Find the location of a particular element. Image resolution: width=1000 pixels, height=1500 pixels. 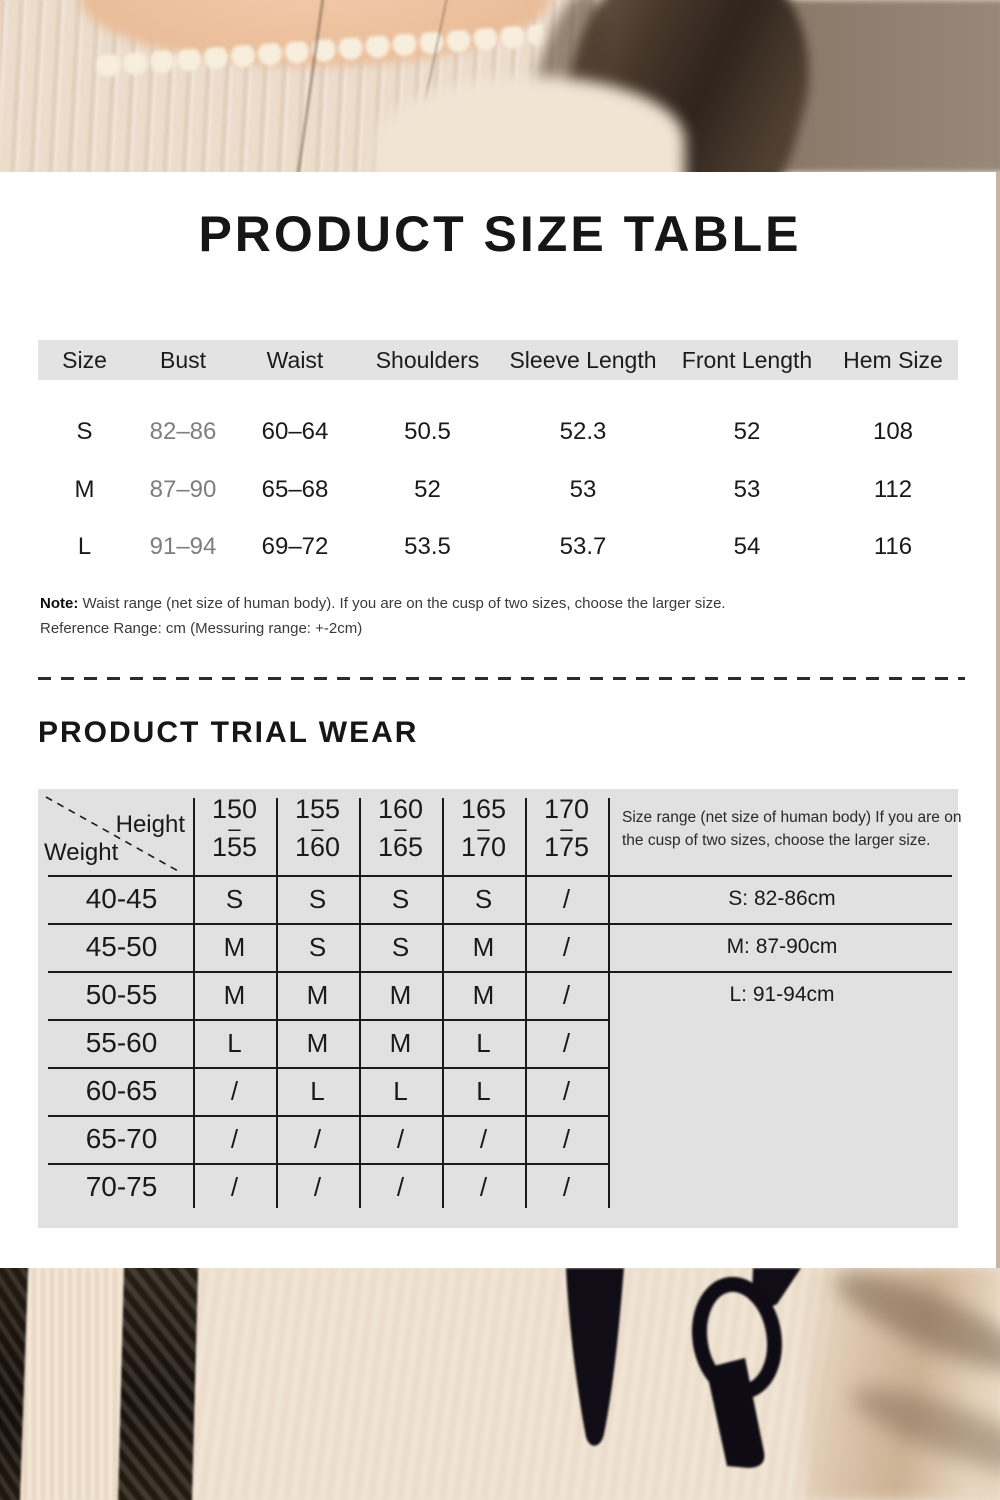

weight-range: 60-65 is located at coordinates (121, 1090).